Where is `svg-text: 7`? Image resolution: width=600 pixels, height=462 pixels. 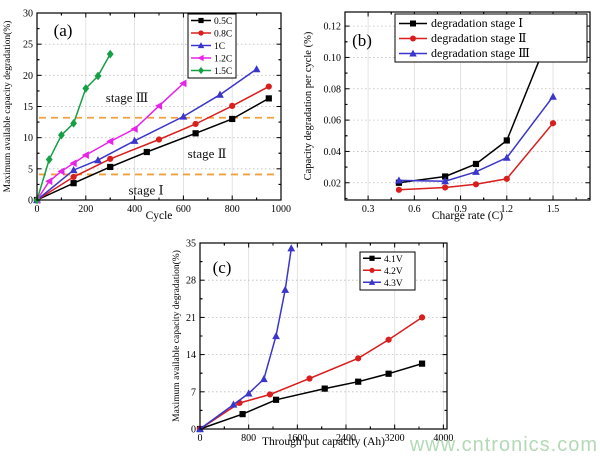 svg-text: 7 is located at coordinates (193, 392).